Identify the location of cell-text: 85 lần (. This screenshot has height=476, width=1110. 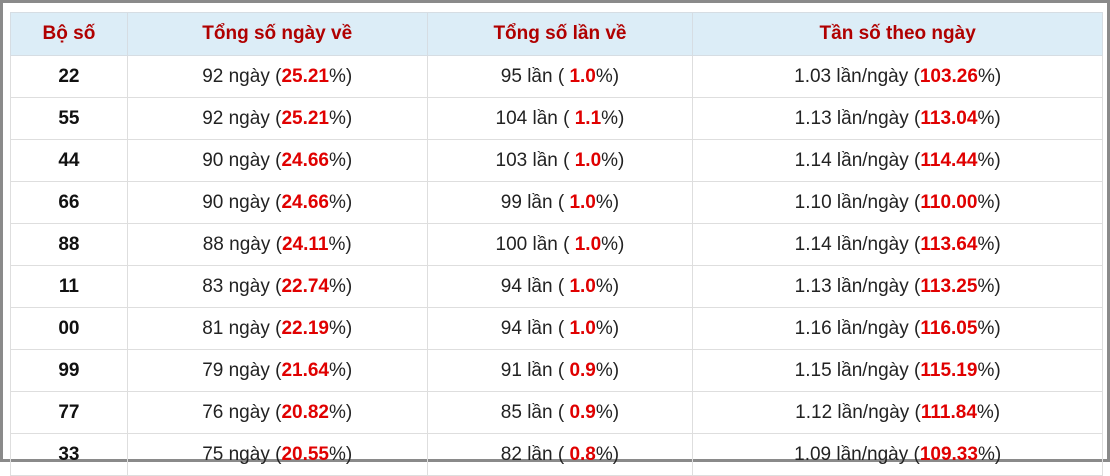
(535, 412).